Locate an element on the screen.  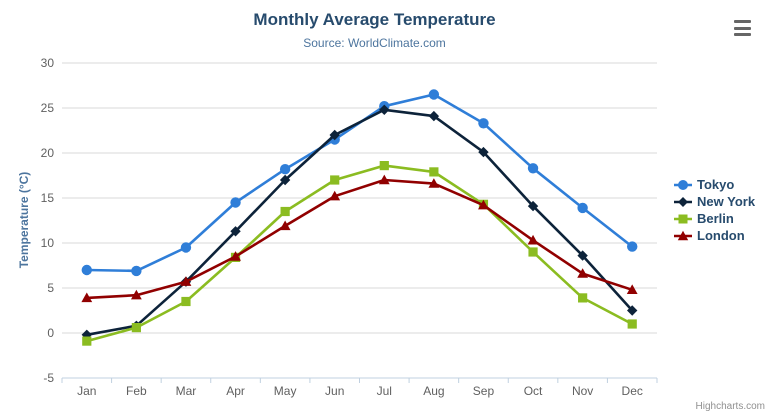
legend-item-tokyo: Tokyo is located at coordinates (714, 184).